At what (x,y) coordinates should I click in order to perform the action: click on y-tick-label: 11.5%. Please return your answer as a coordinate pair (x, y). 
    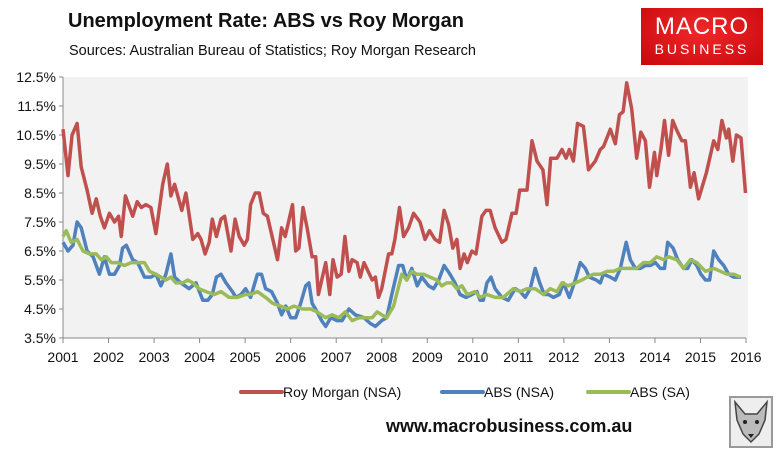
    Looking at the image, I should click on (36, 106).